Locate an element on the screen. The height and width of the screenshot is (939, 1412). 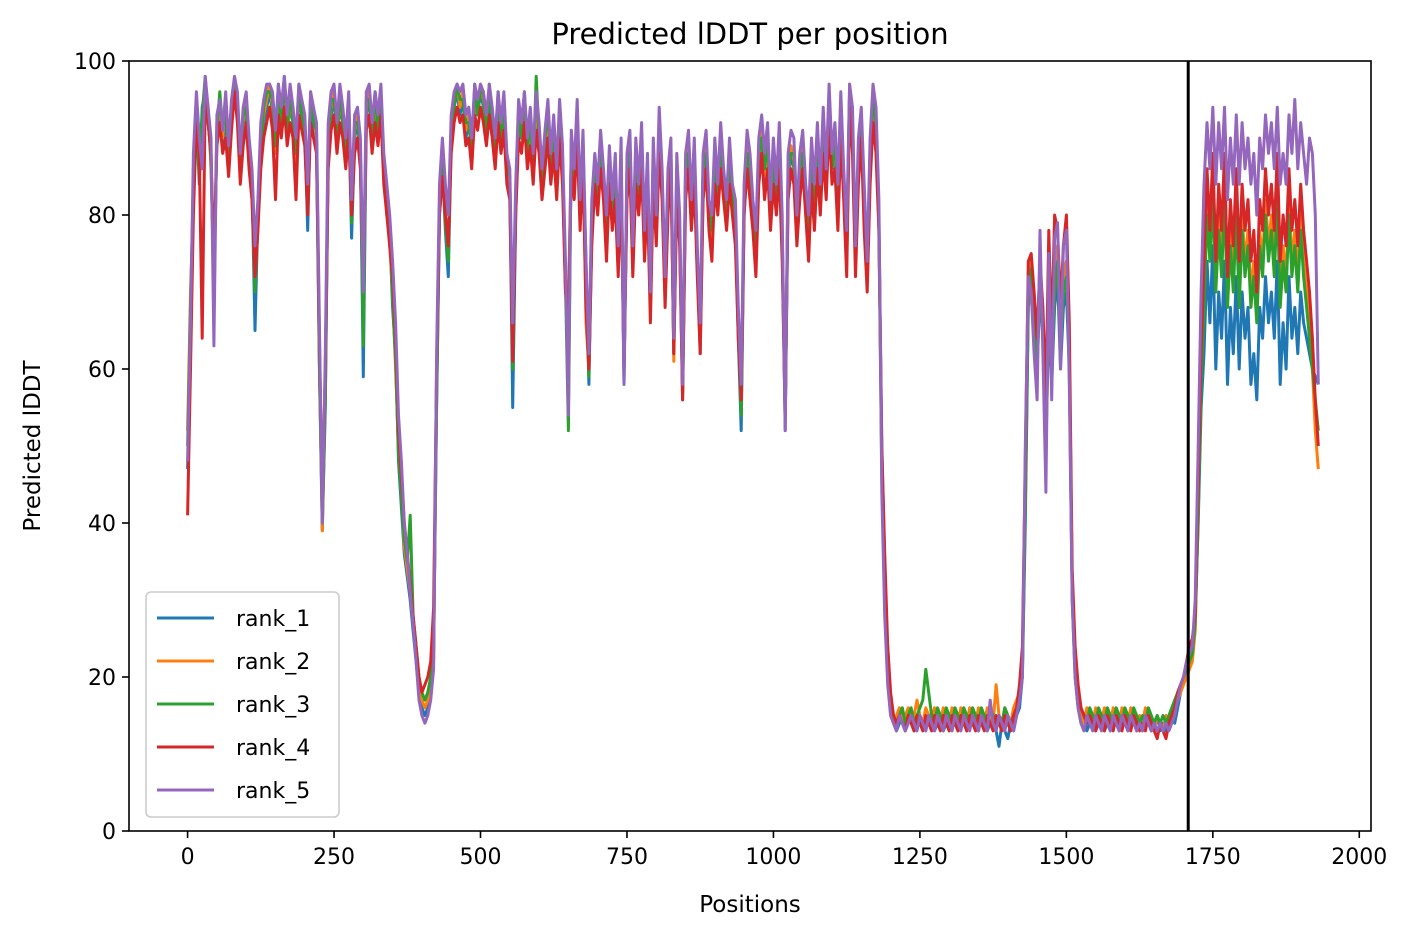
legend-label-rank-4: rank_4 is located at coordinates (273, 748).